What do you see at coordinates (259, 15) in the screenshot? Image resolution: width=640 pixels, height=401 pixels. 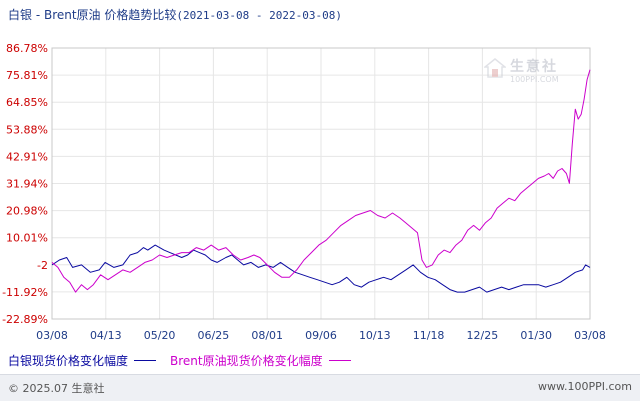 I see `chart-period: (2021-03-08 - 2022-03-08)` at bounding box center [259, 15].